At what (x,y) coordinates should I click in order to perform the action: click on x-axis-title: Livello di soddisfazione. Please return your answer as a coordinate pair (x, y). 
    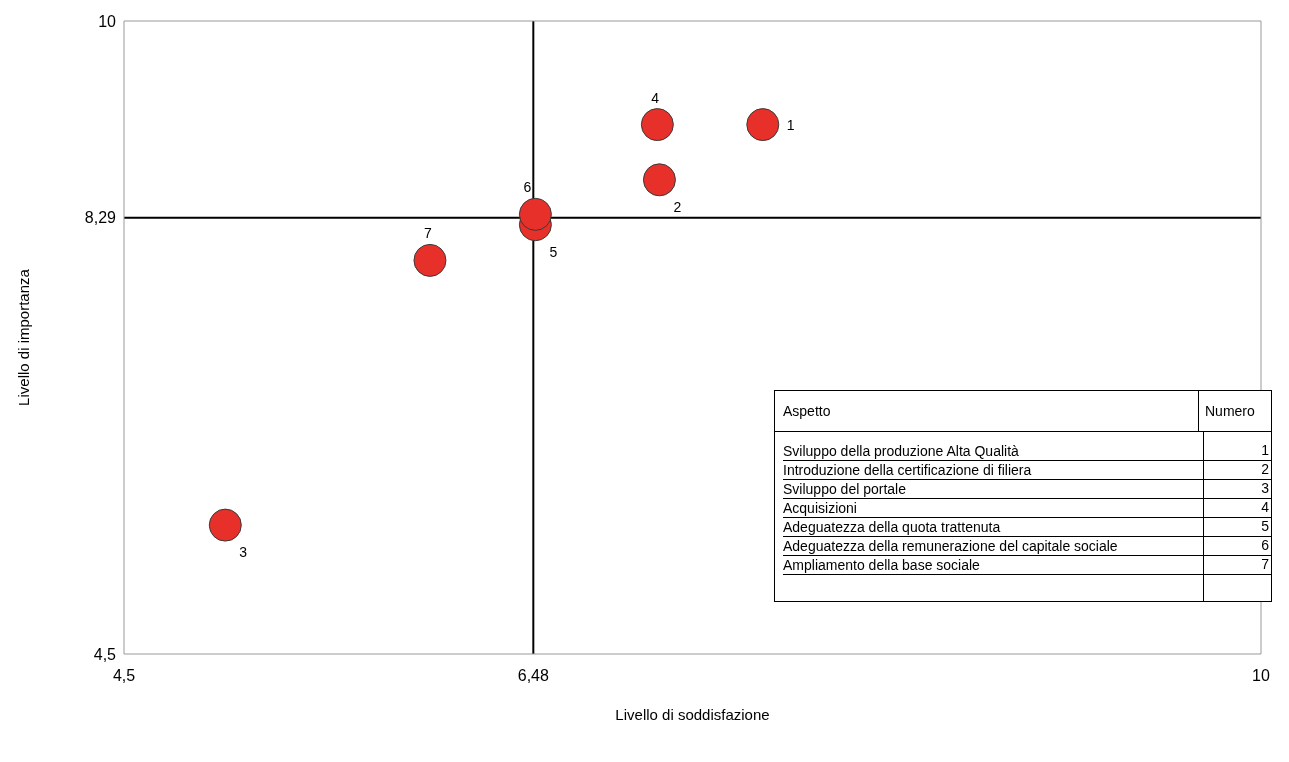
    Looking at the image, I should click on (692, 714).